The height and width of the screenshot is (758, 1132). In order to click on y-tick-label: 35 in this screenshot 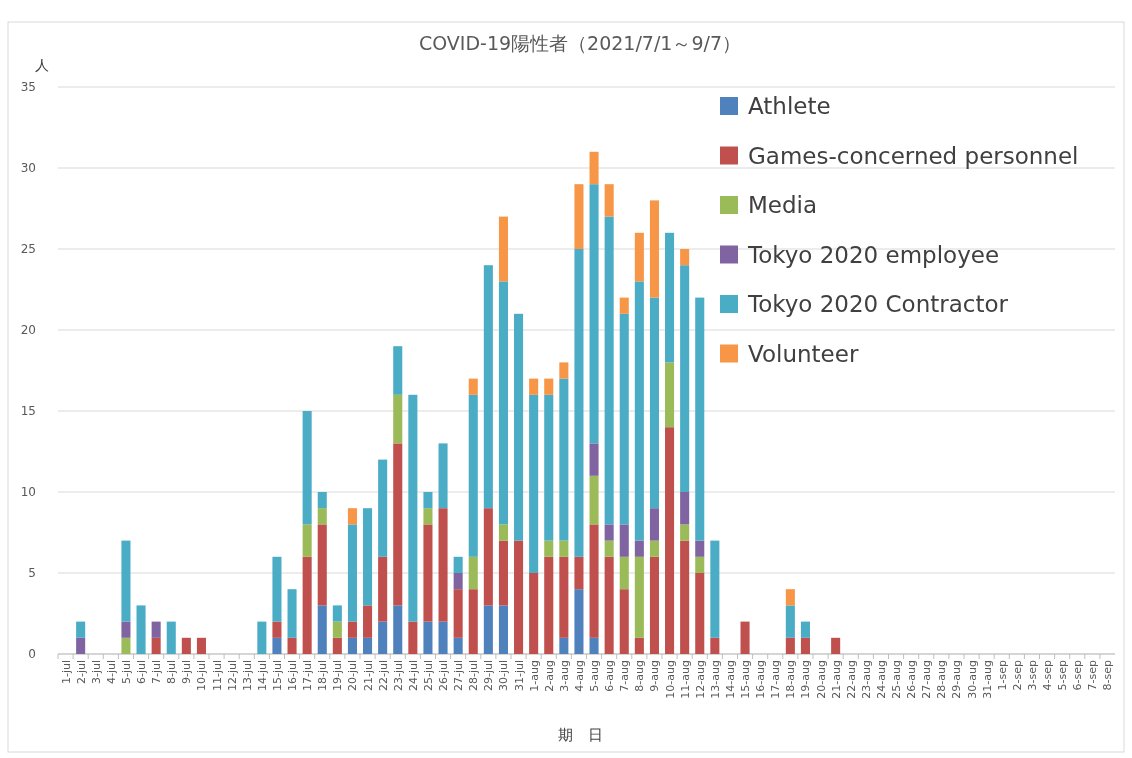, I will do `click(28, 87)`.